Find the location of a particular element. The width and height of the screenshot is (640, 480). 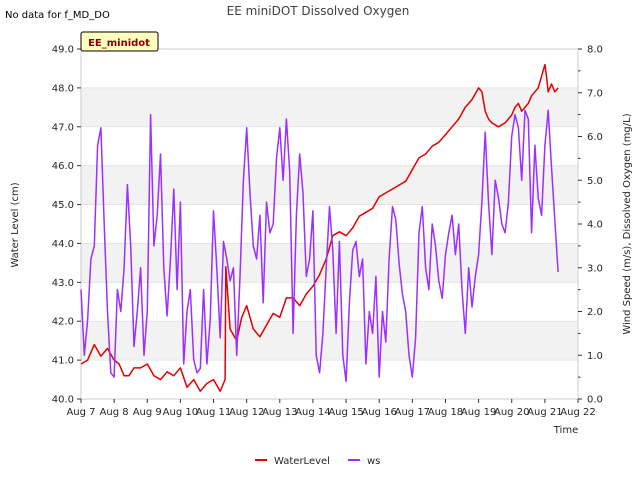

left-y-tick-label: 47.0 is located at coordinates (63, 127).